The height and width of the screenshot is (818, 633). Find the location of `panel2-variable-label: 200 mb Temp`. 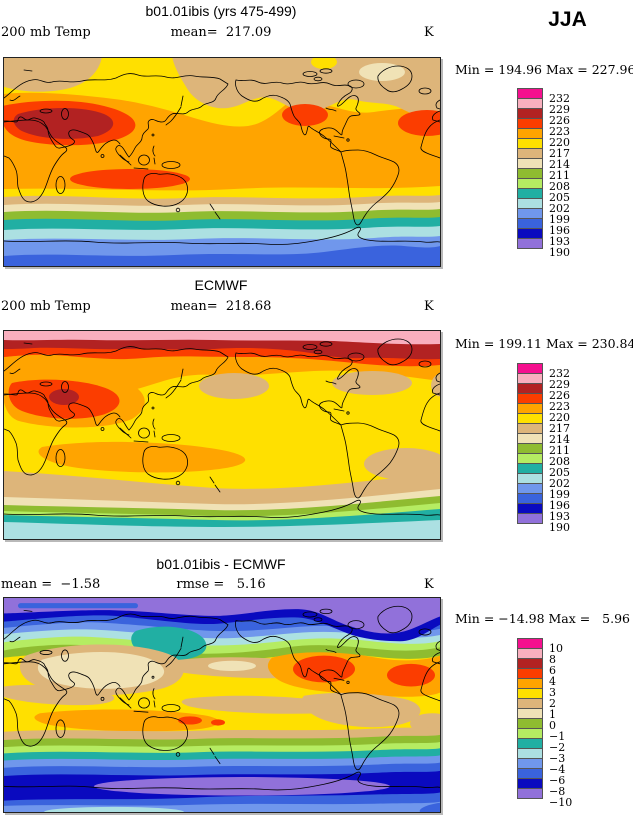

panel2-variable-label: 200 mb Temp is located at coordinates (46, 306).